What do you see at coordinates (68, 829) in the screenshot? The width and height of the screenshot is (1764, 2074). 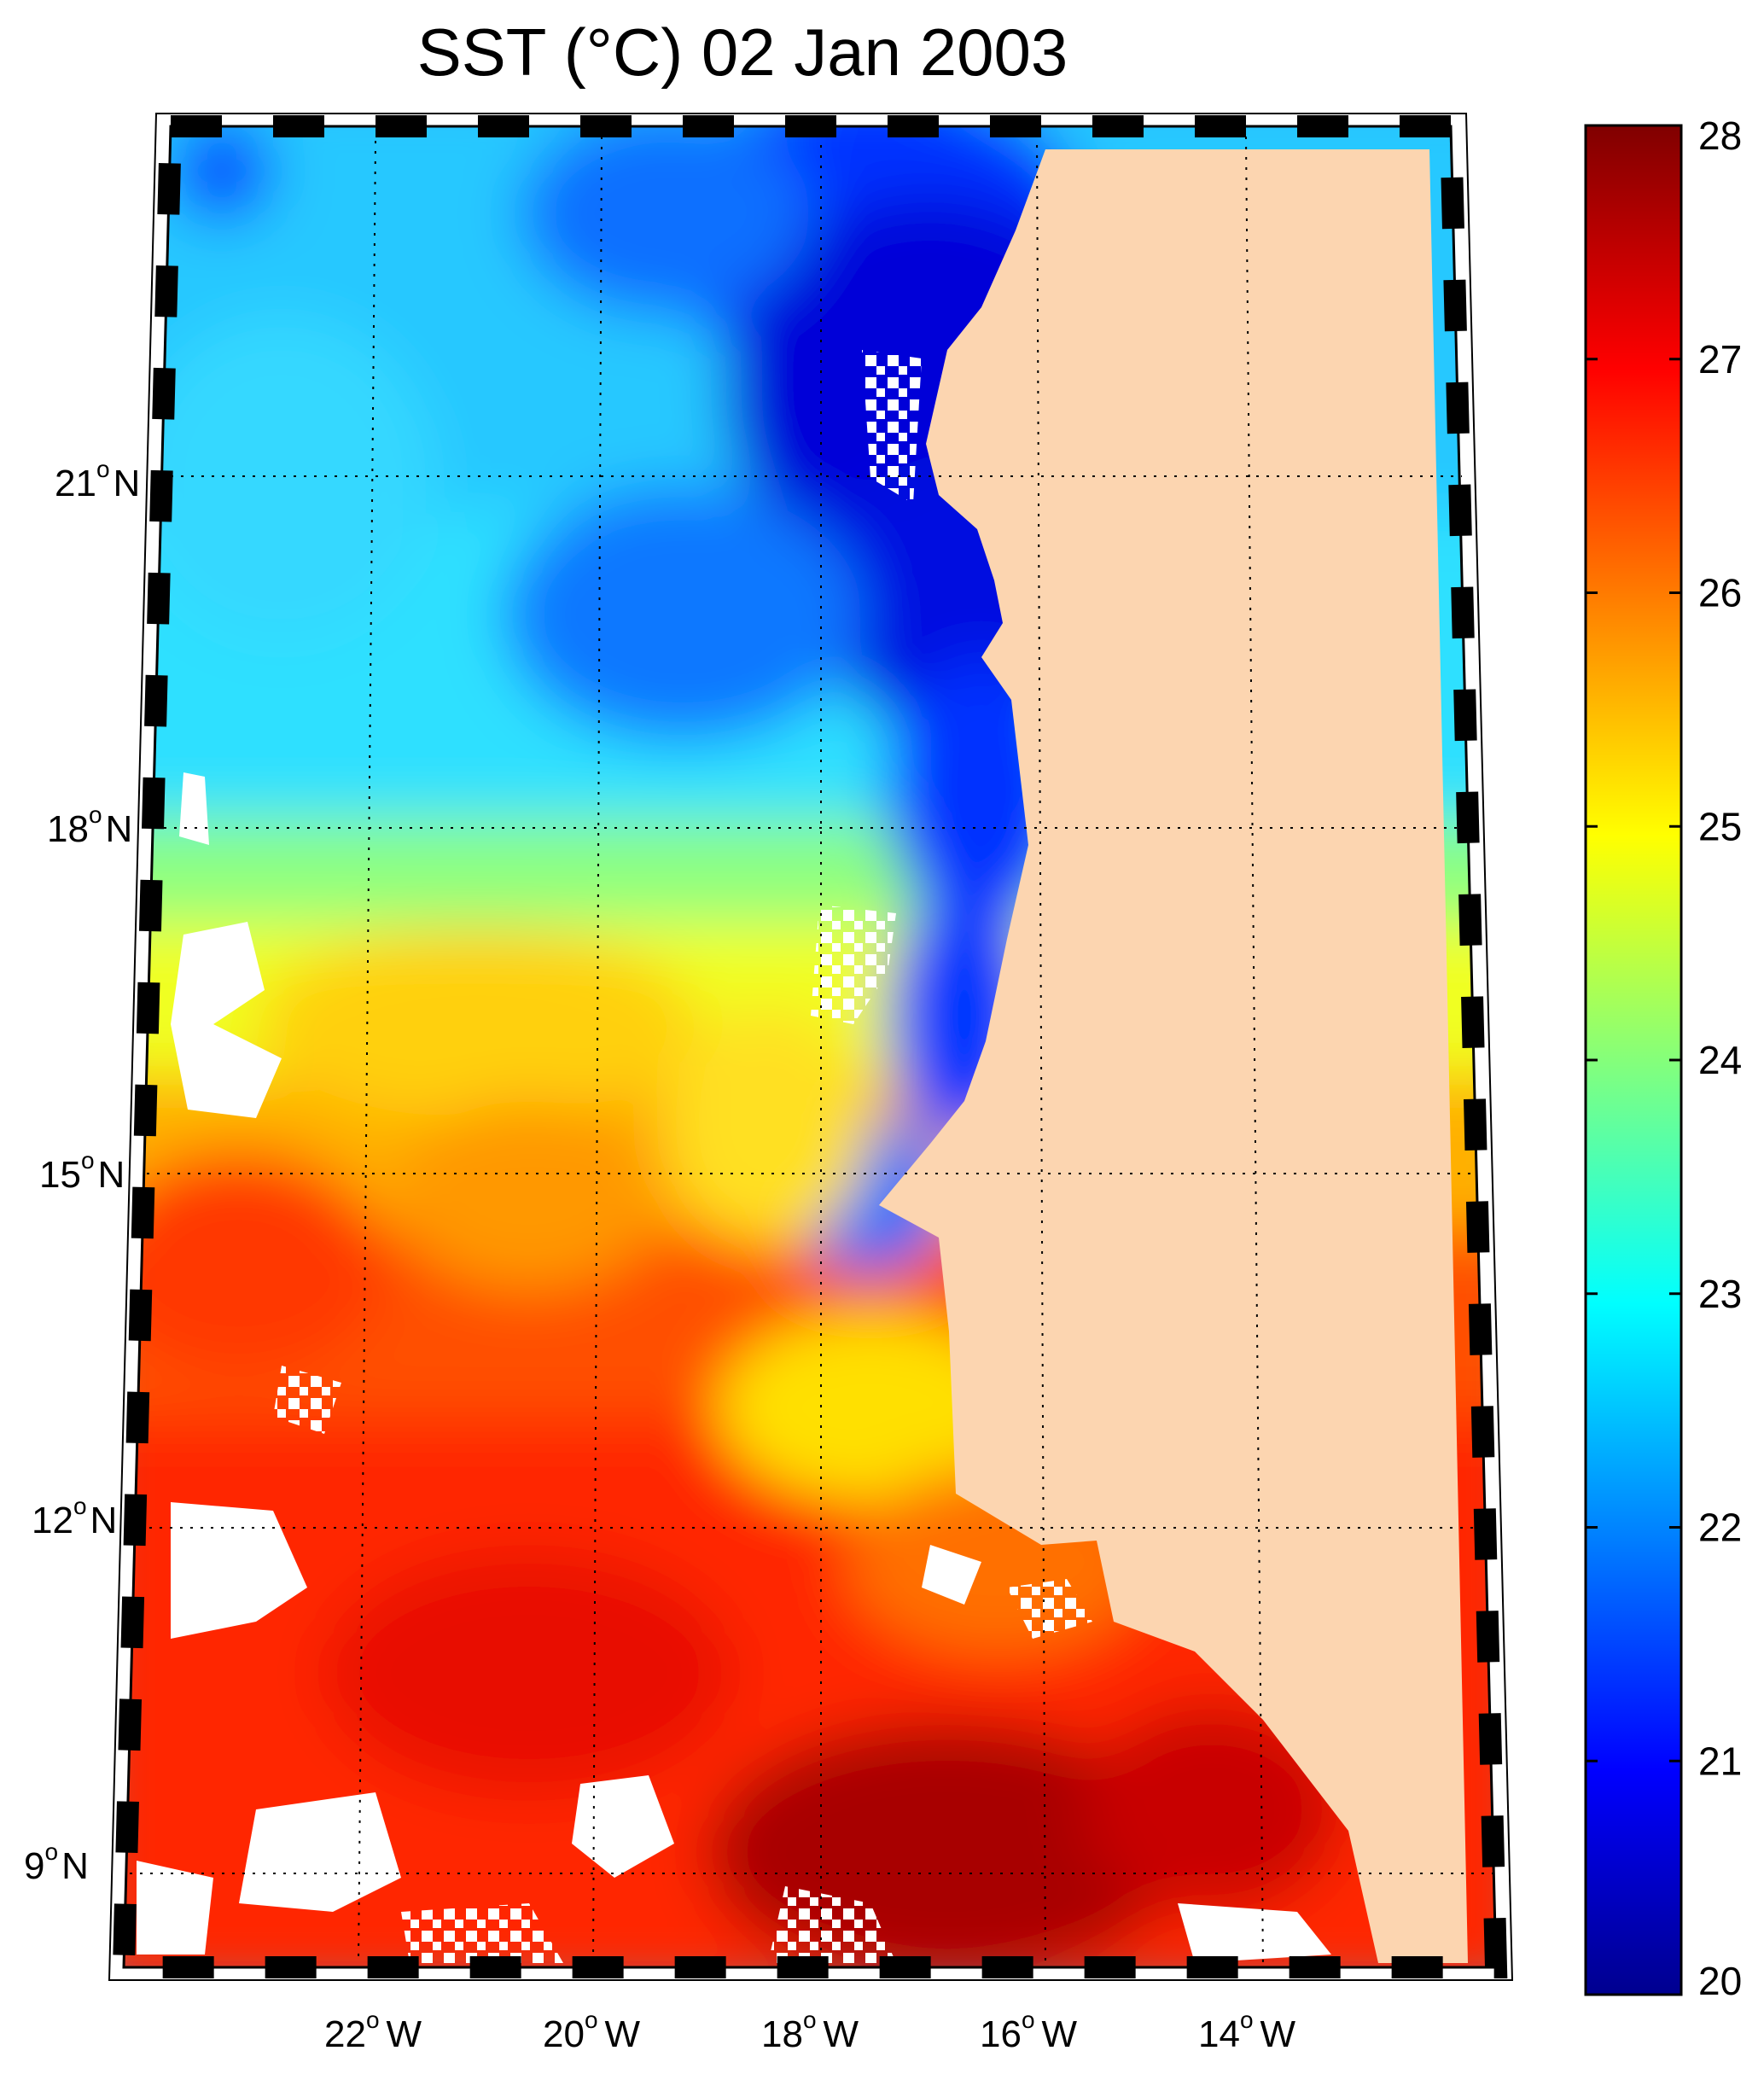 I see `lat-label-number: 18` at bounding box center [68, 829].